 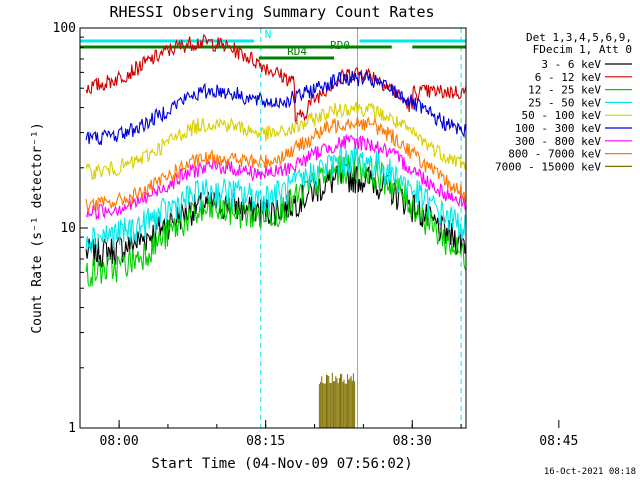 I want to click on x-tick-label: 08:00, so click(x=119, y=441).